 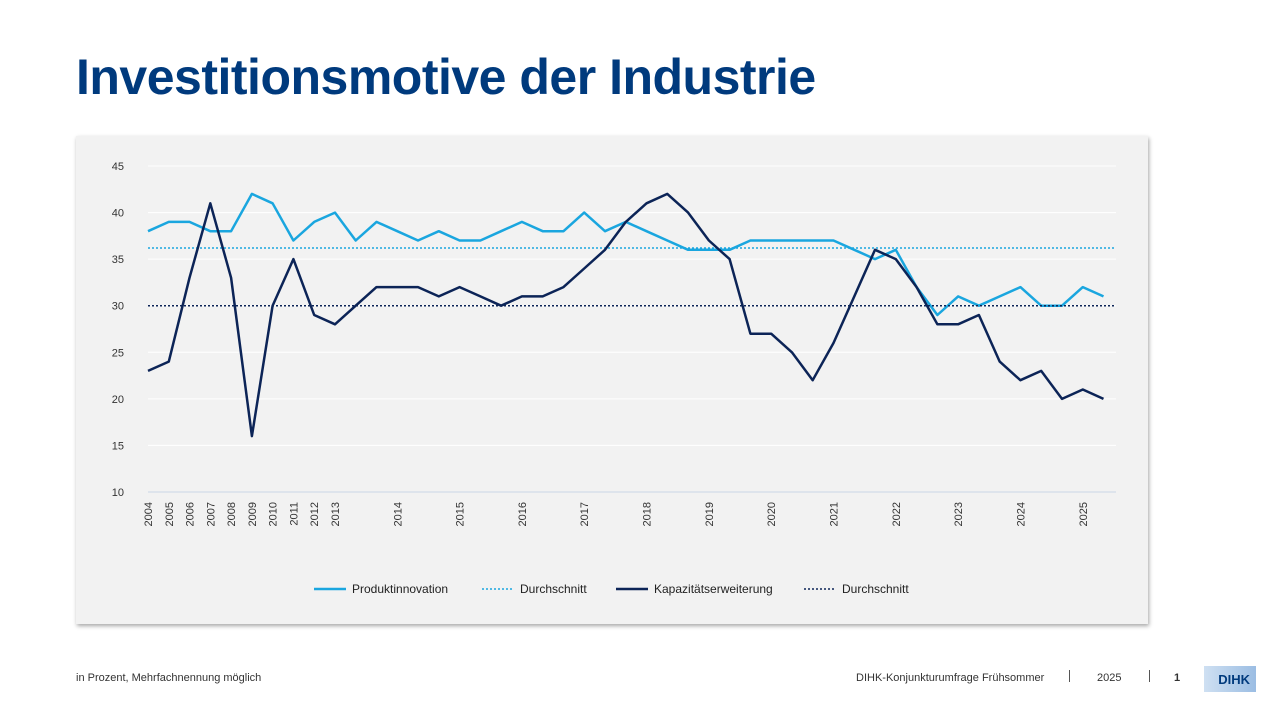 I want to click on x-tick-label: 2022, so click(x=897, y=514).